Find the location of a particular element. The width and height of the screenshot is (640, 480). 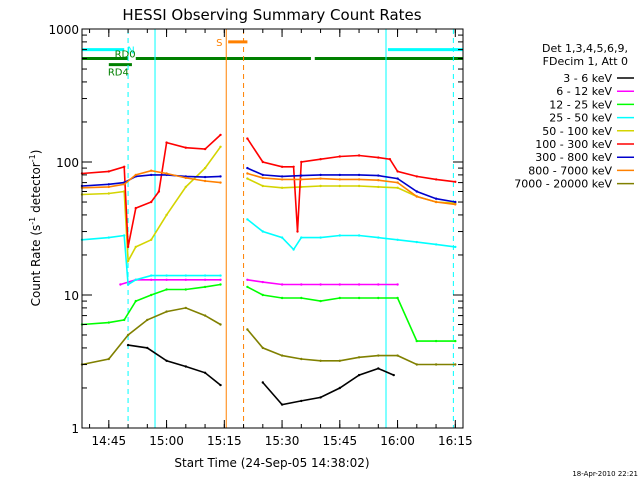

y-axis-label-sup1: -1 is located at coordinates (32, 221).